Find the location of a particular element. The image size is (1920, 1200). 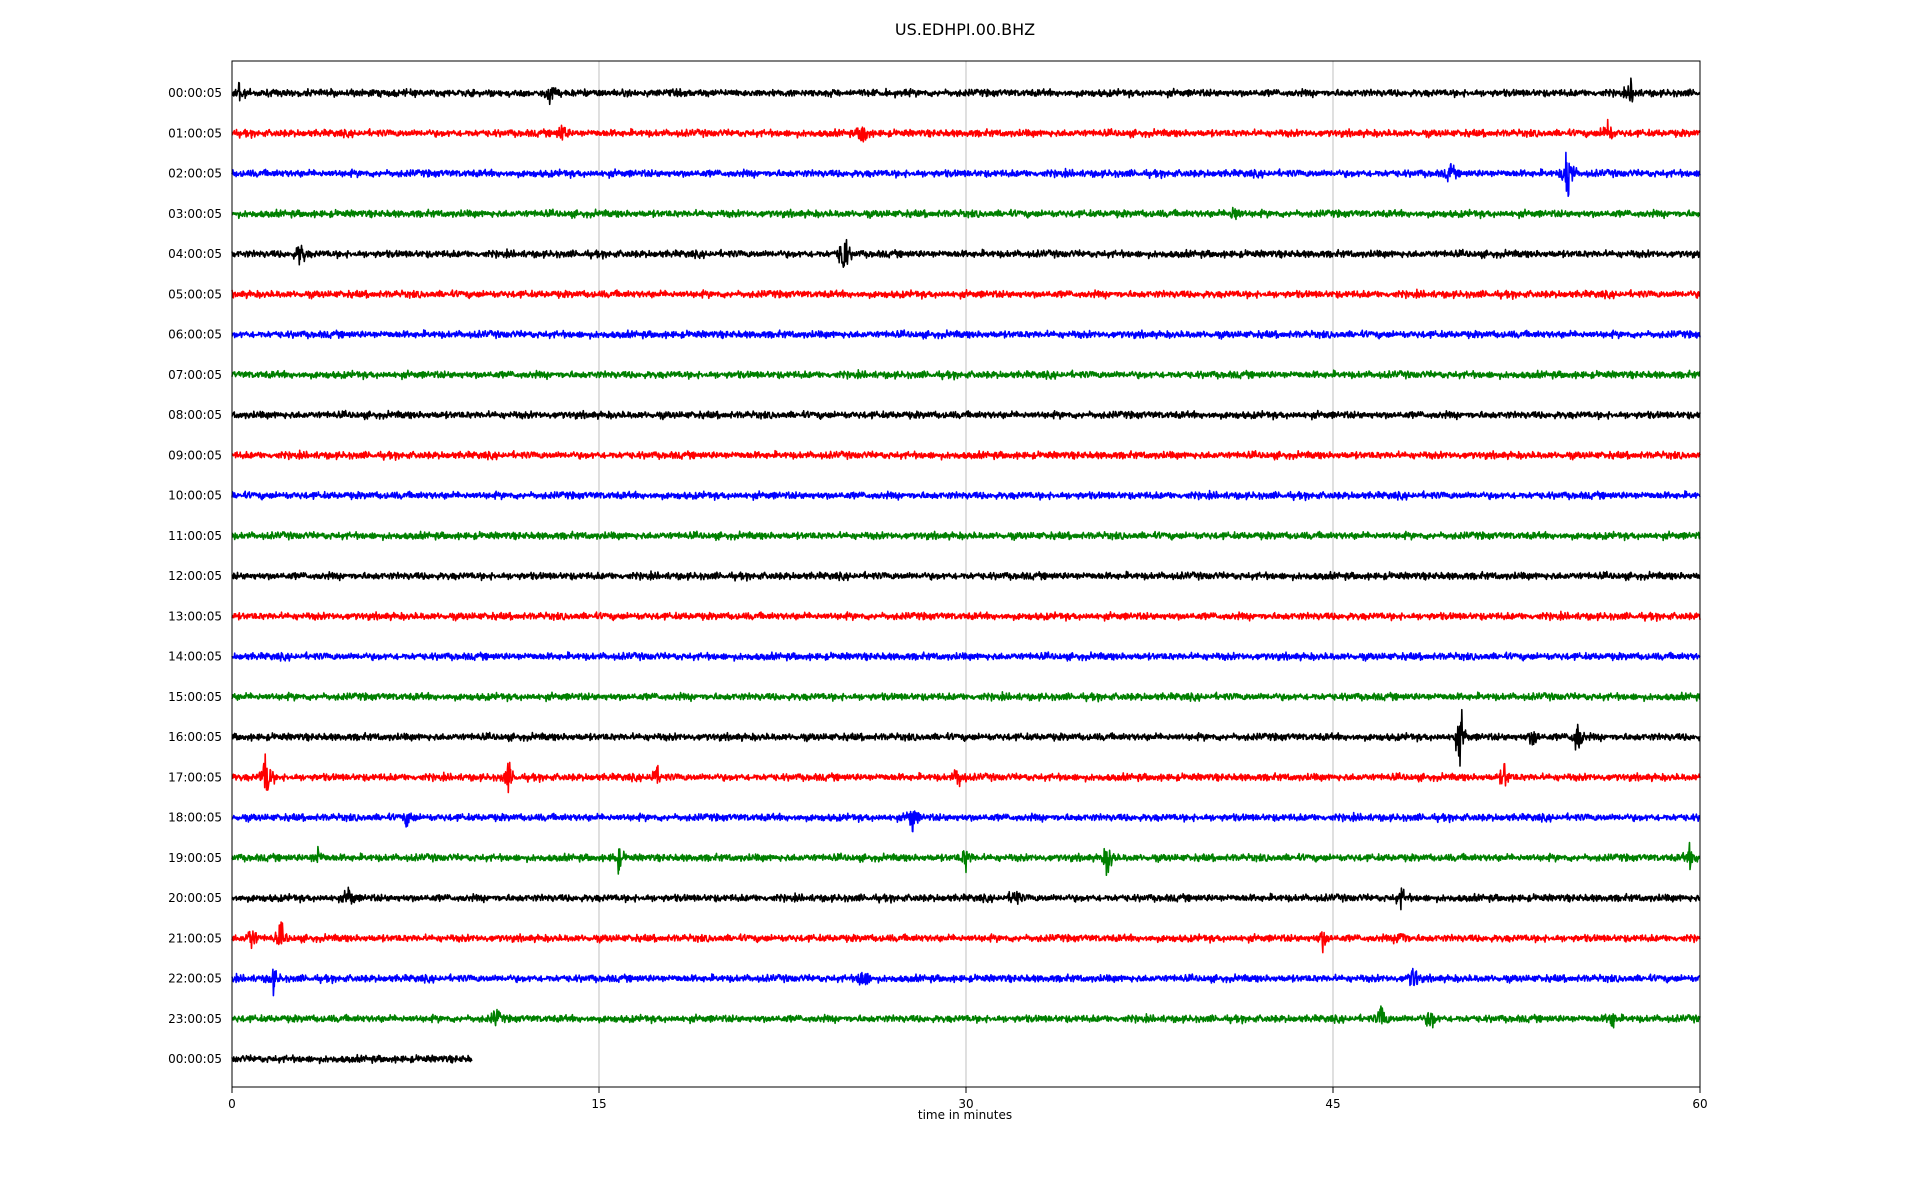

x-axis-ticks: 0 15 30 45 60 is located at coordinates (968, 1099).